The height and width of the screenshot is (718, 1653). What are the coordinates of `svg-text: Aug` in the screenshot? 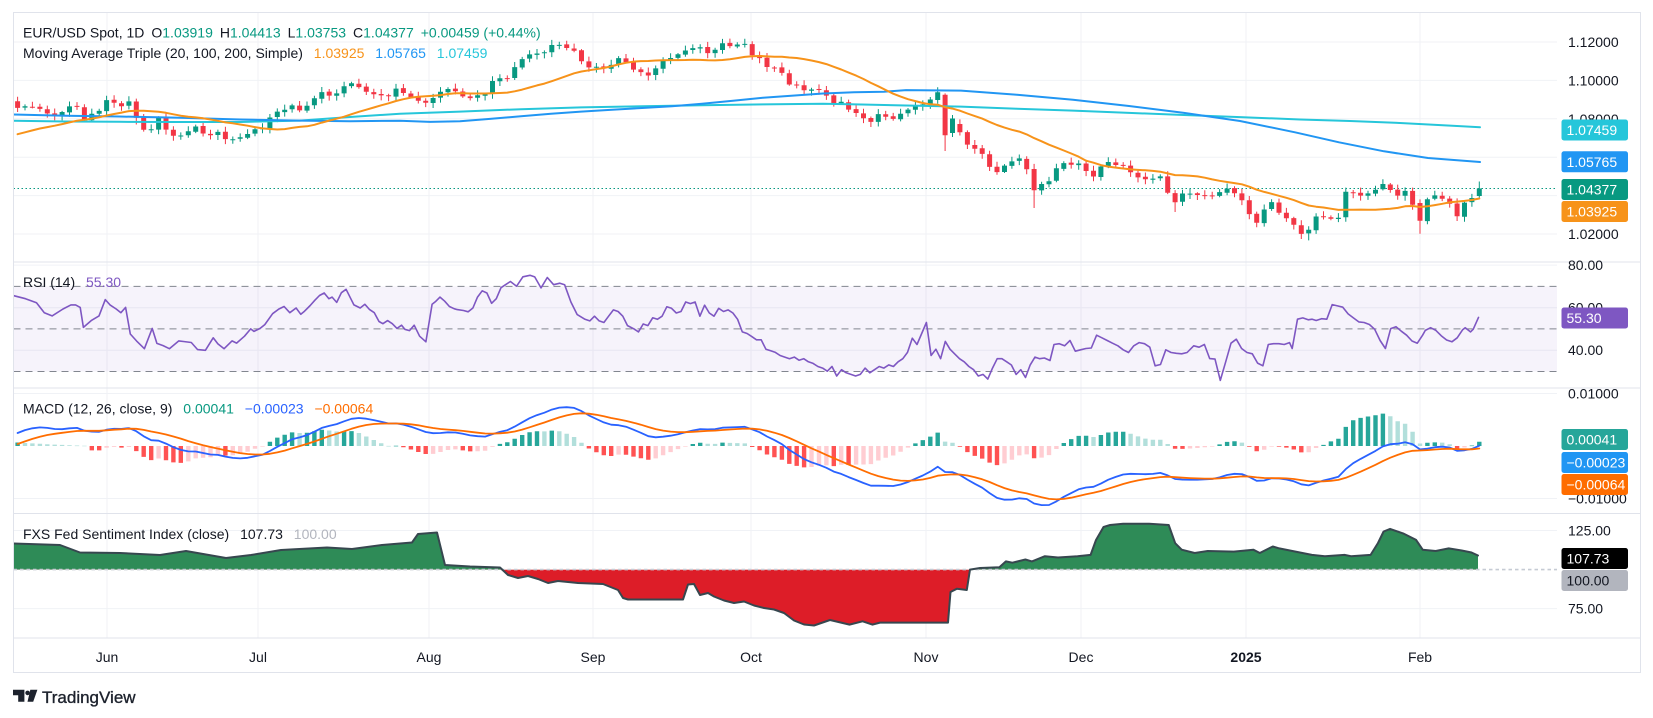 It's located at (429, 657).